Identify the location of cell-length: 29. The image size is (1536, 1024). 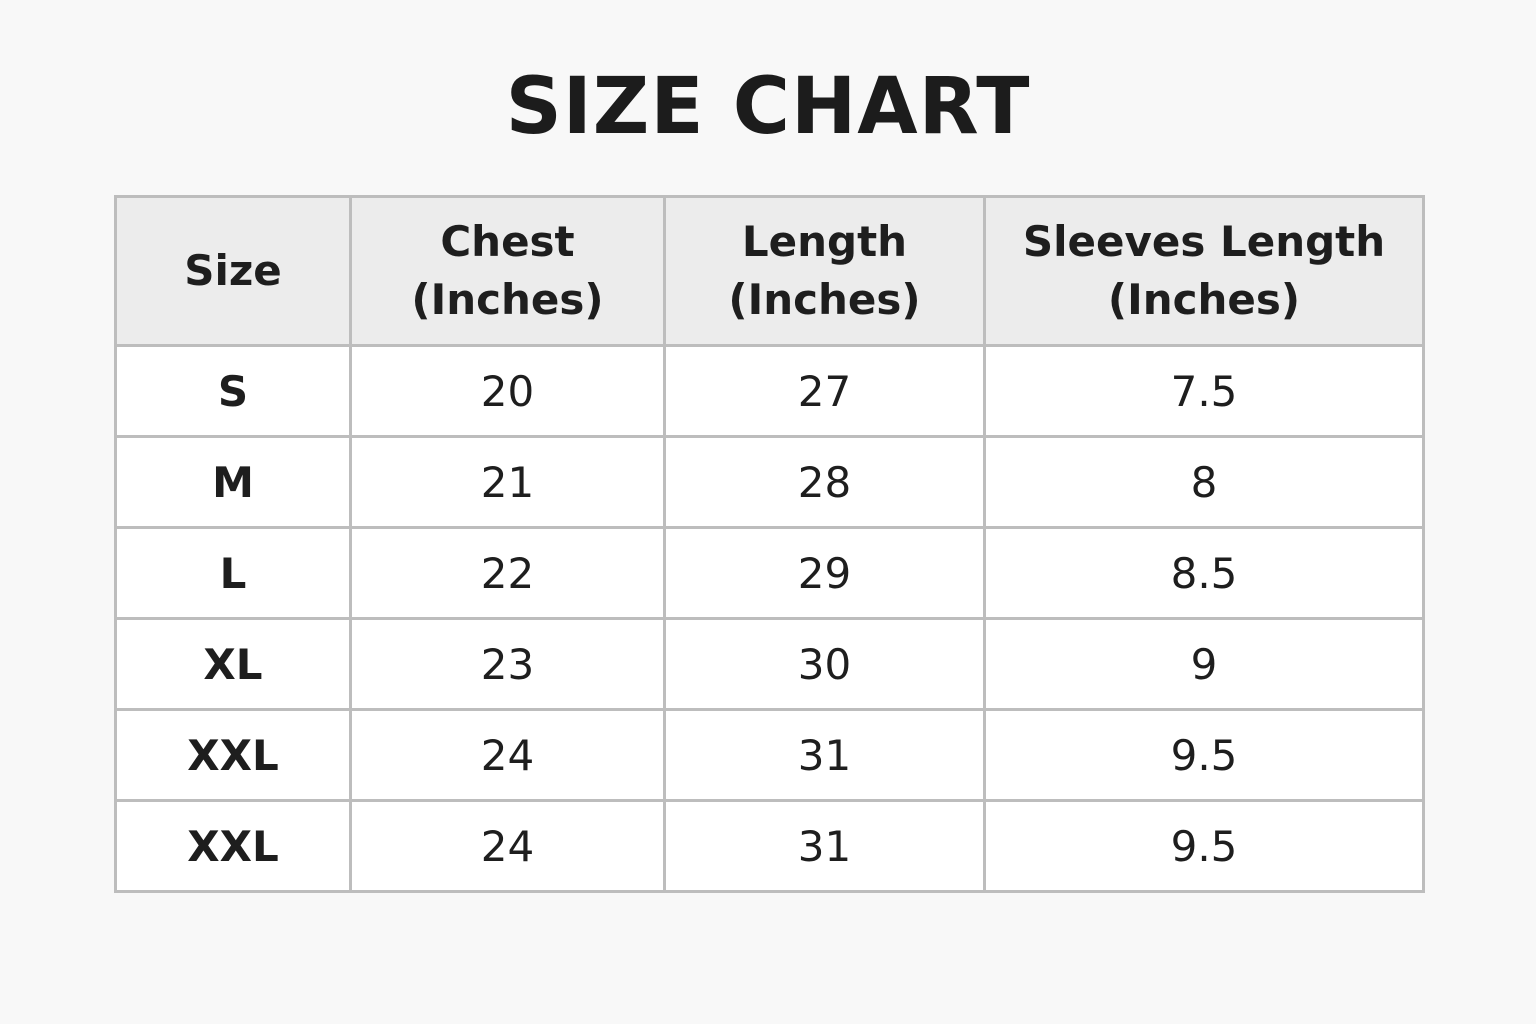
(824, 573).